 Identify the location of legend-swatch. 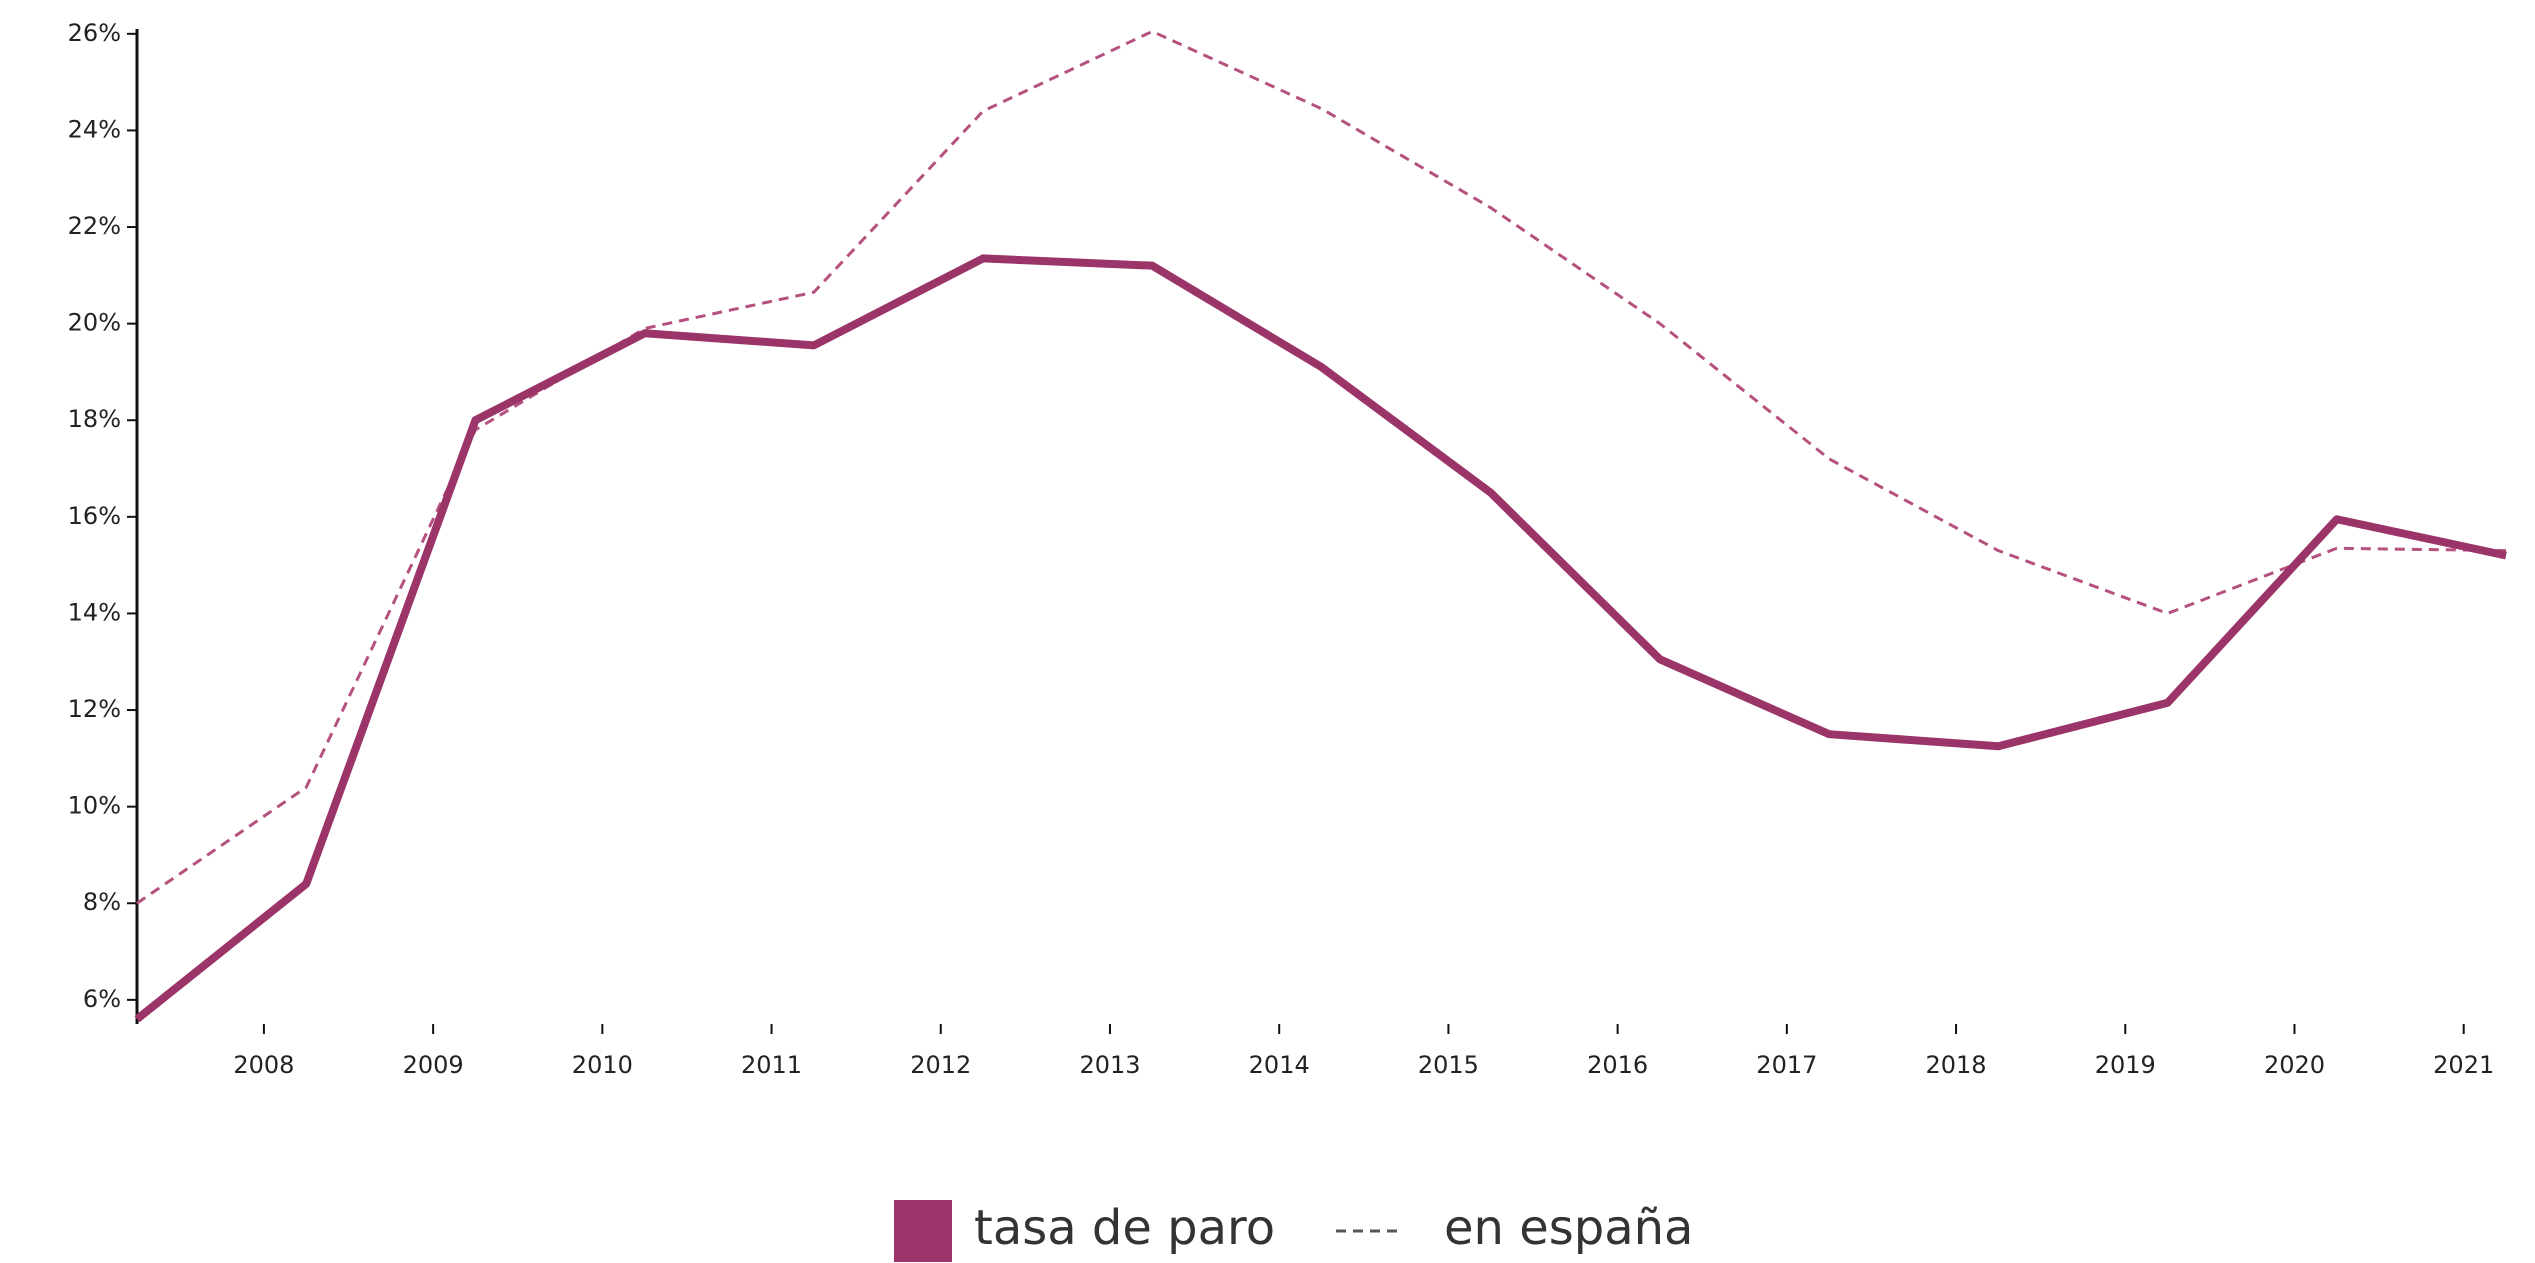
(923, 1231).